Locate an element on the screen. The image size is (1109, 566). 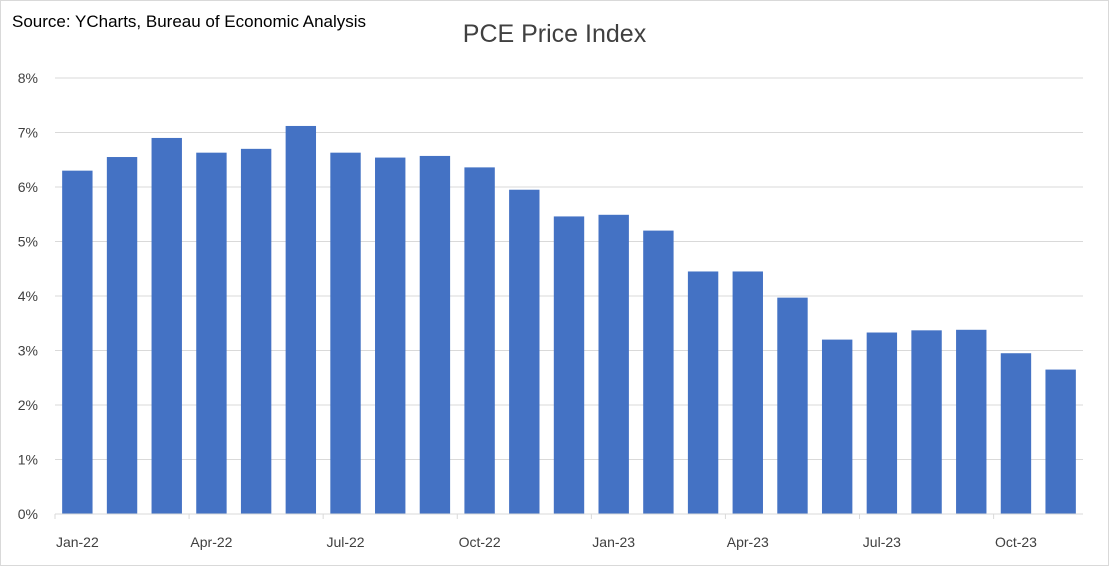
x-tick-label: Apr-22 is located at coordinates (211, 542).